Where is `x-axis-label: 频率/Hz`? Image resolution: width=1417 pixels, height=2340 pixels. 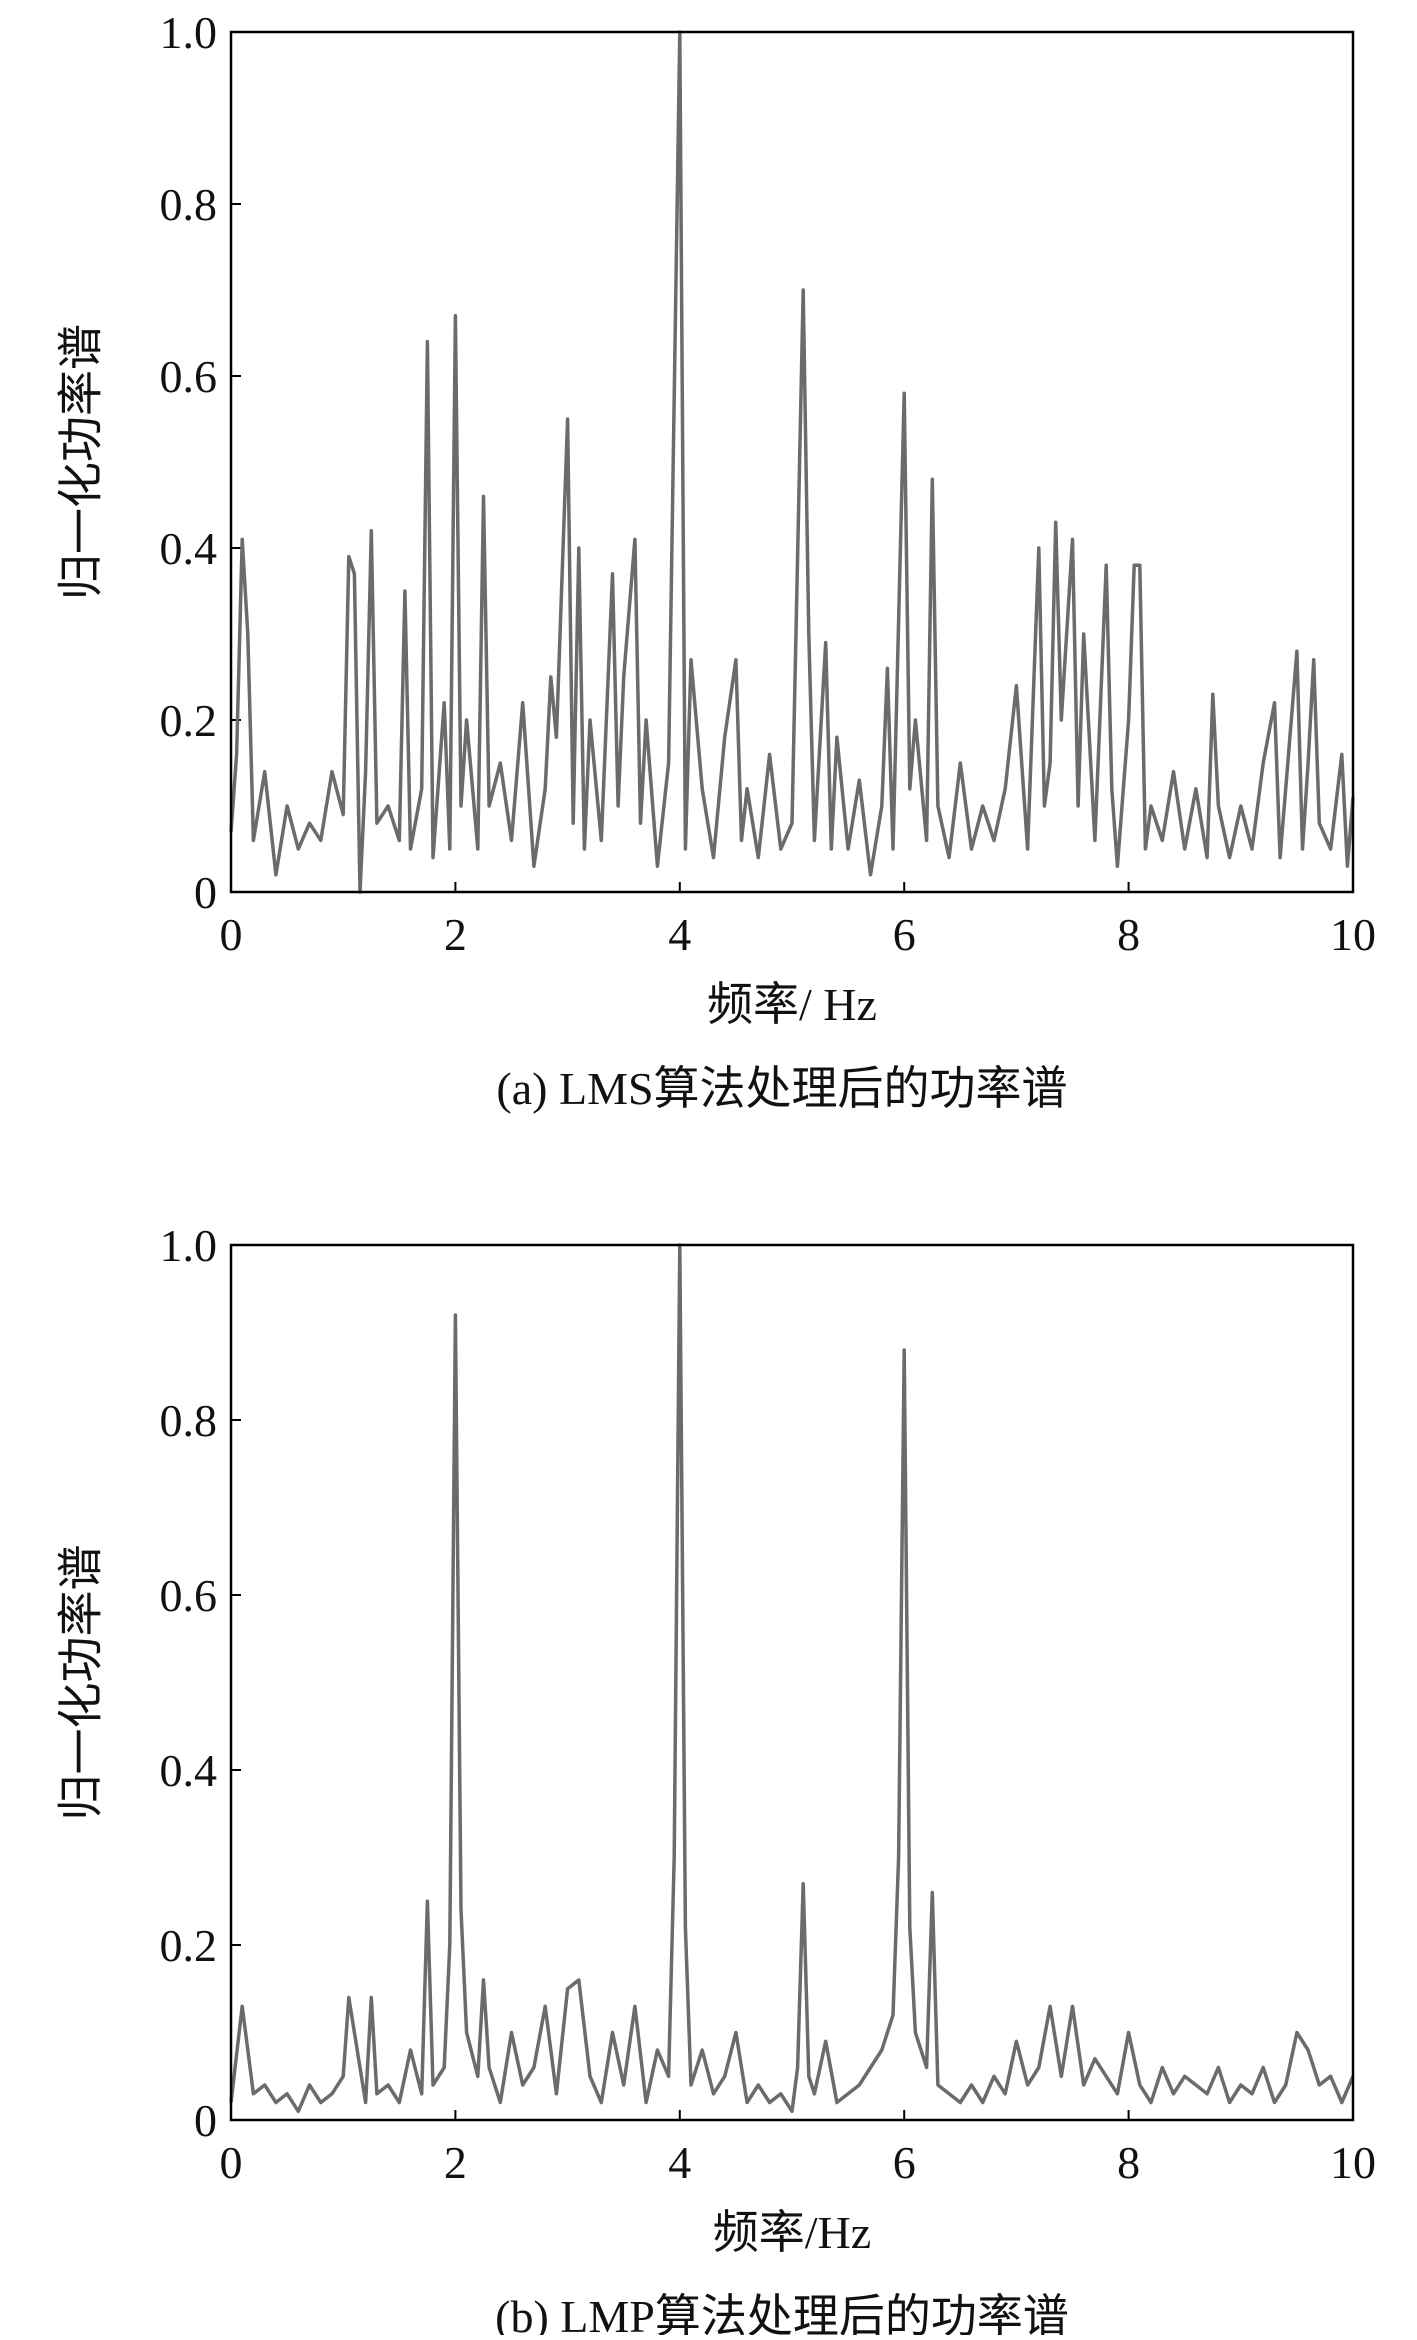
x-axis-label: 频率/Hz is located at coordinates (792, 2232).